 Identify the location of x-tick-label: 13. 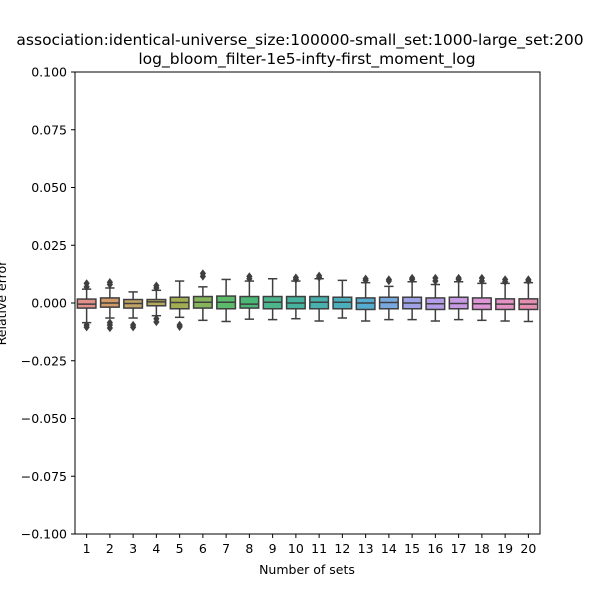
(366, 548).